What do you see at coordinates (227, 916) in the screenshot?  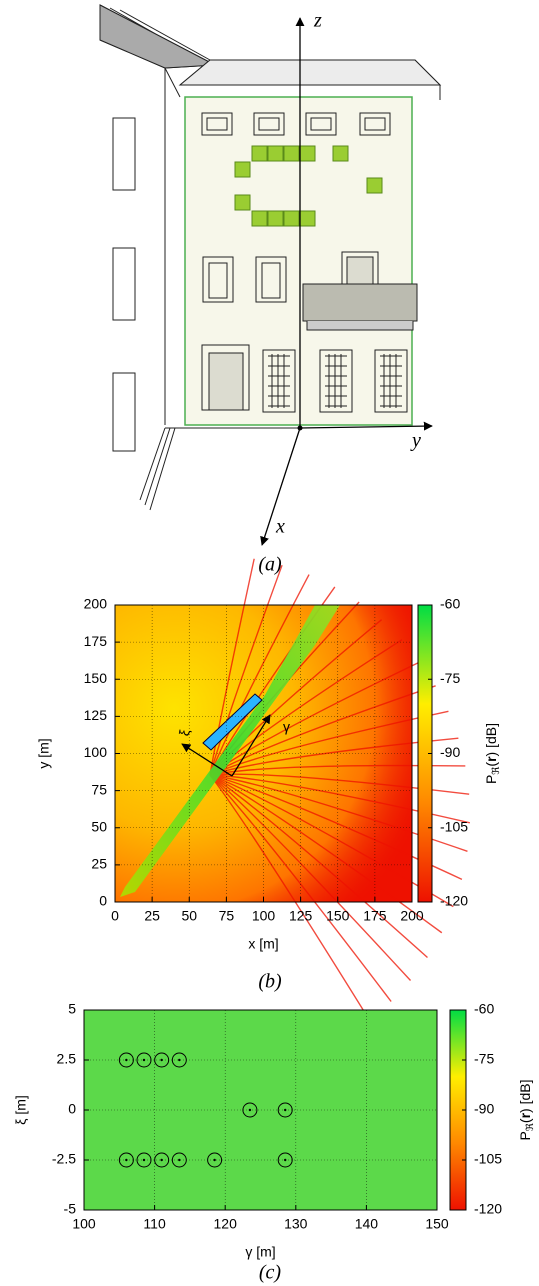 I see `x-tick-label: 75` at bounding box center [227, 916].